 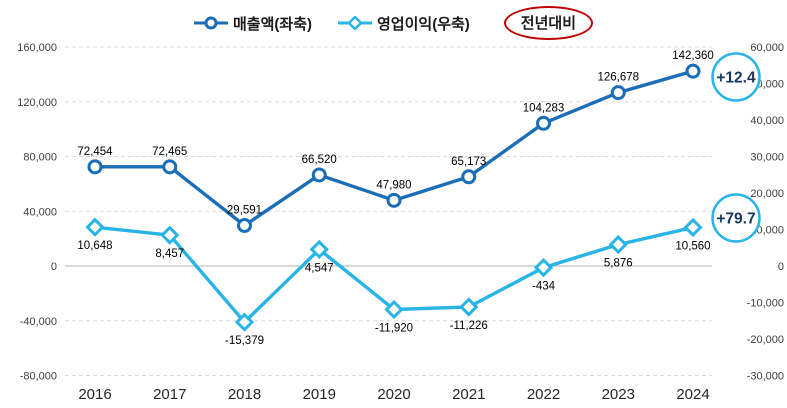 What do you see at coordinates (544, 108) in the screenshot?
I see `data-label: 104,283` at bounding box center [544, 108].